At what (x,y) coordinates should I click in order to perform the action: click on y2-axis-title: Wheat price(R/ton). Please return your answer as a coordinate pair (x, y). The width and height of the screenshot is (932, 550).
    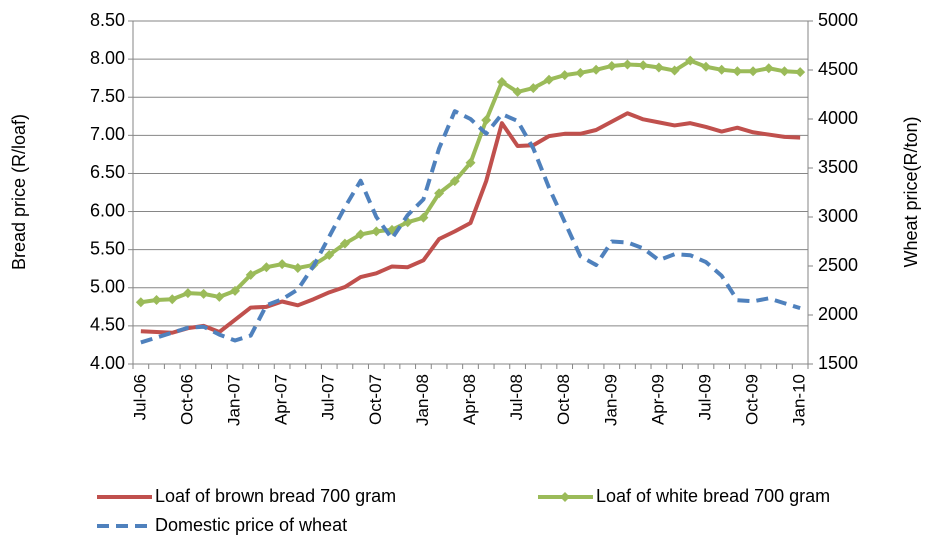
    Looking at the image, I should click on (911, 191).